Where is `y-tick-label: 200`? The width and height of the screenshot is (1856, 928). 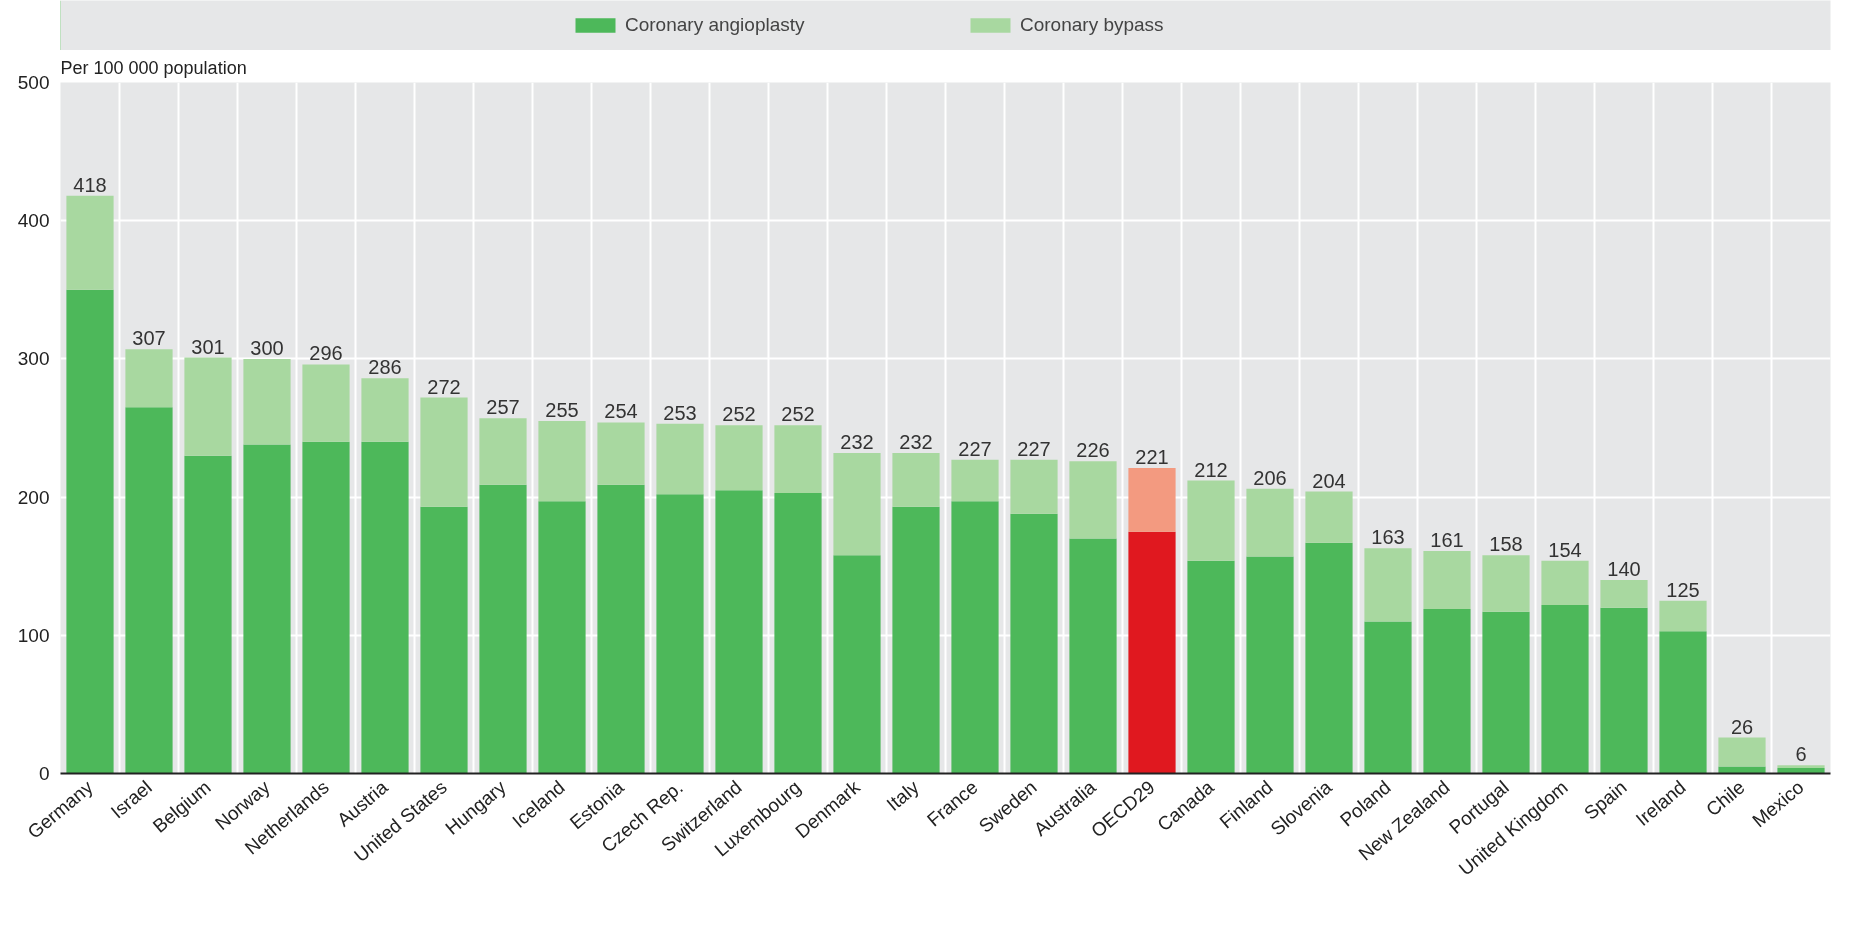
y-tick-label: 200 is located at coordinates (33, 497).